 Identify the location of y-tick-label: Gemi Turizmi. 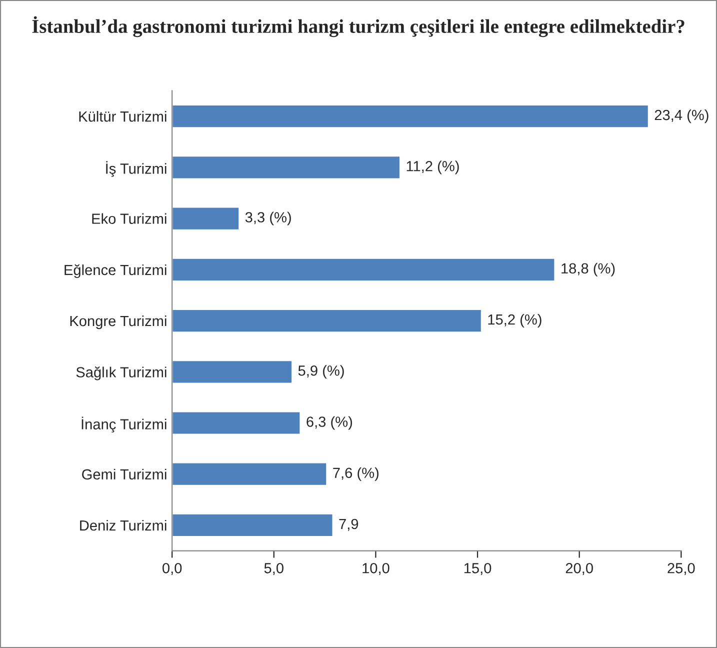
(124, 474).